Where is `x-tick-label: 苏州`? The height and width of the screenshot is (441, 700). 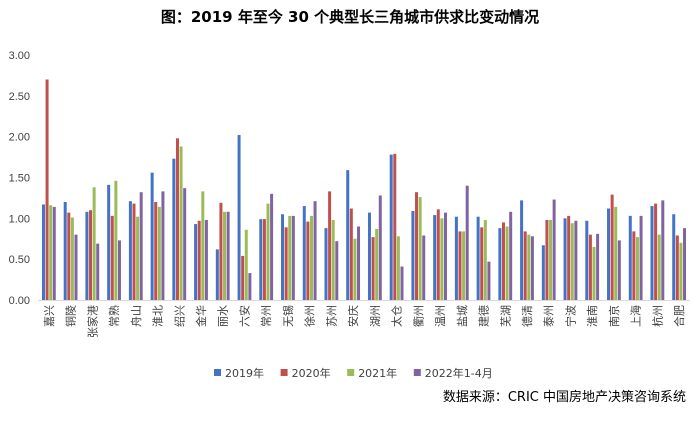 x-tick-label: 苏州 is located at coordinates (331, 316).